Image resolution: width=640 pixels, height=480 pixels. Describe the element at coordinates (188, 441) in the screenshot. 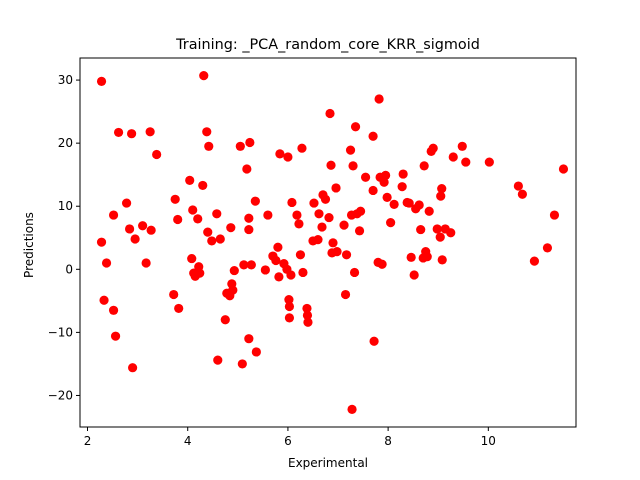

I see `x-tick-label: 4` at that location.